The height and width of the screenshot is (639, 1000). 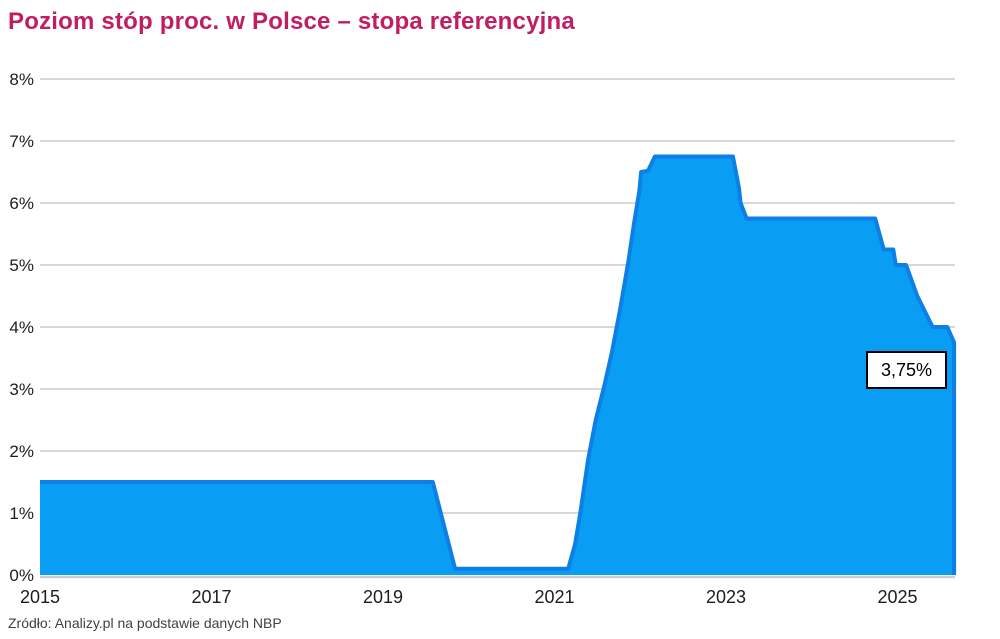 I want to click on y-tick-label: 3%, so click(x=21, y=389).